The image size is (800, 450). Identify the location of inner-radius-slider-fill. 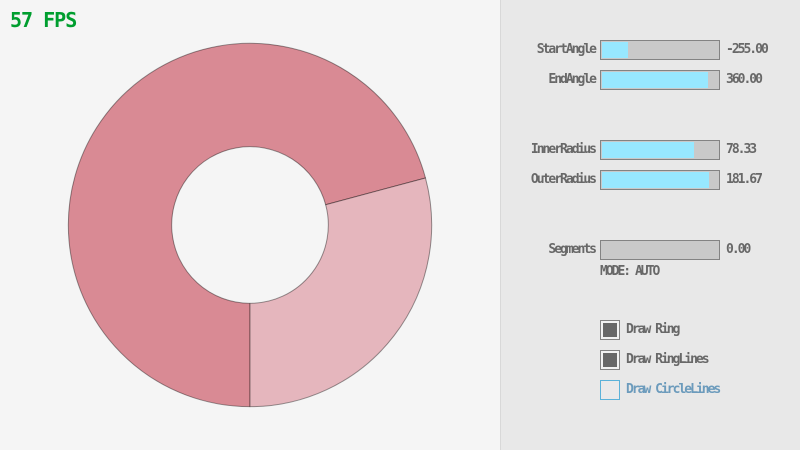
(648, 150).